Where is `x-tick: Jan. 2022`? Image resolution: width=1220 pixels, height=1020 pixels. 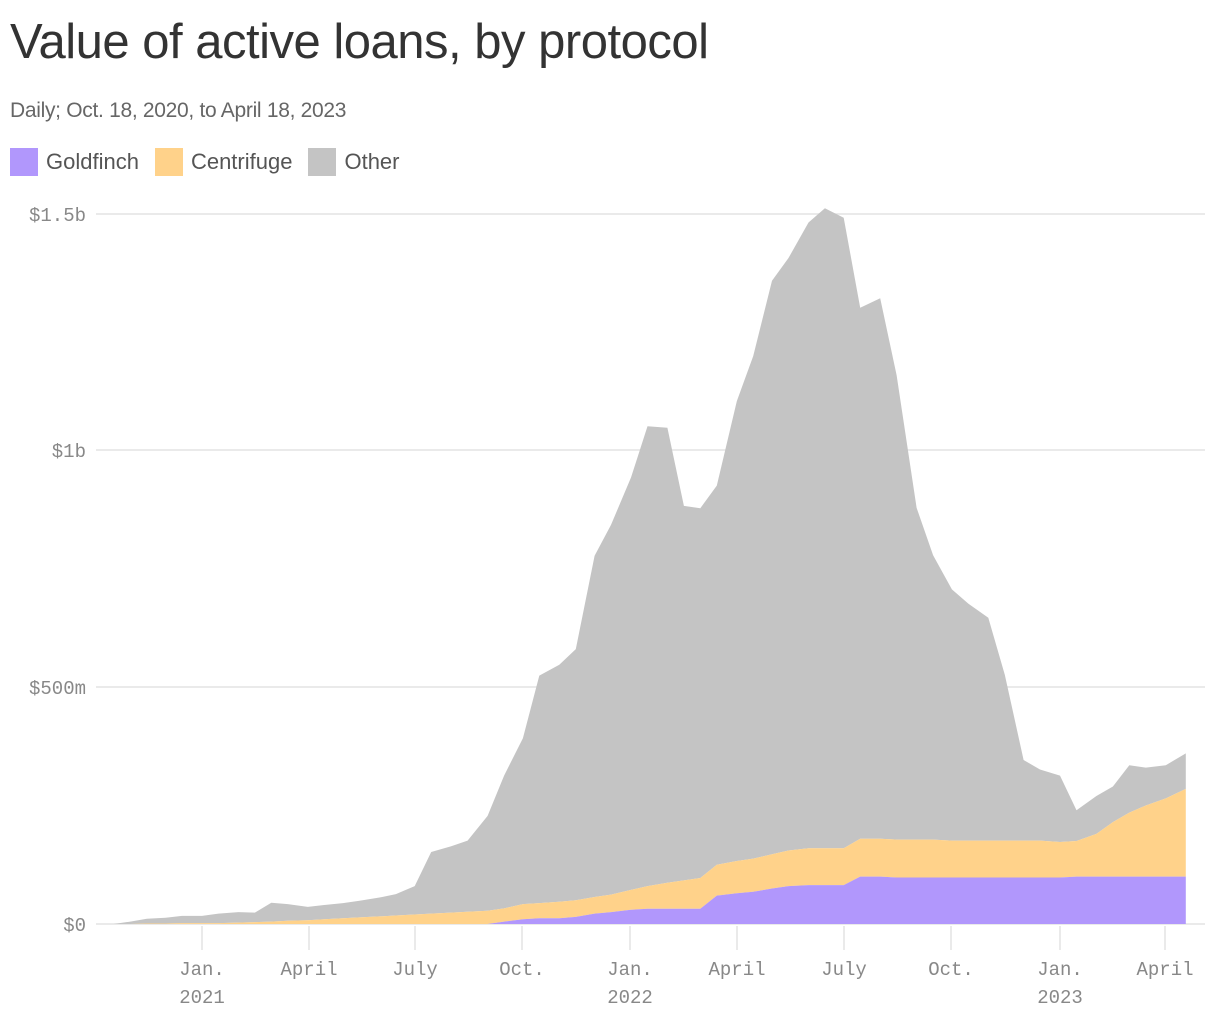
x-tick: Jan. 2022 is located at coordinates (630, 967).